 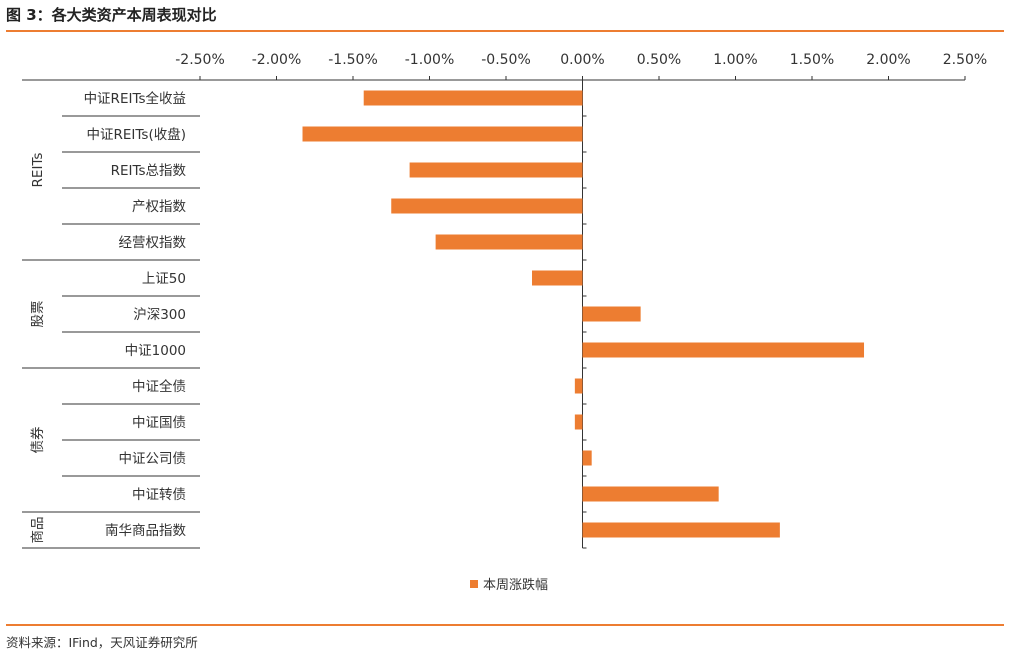 I want to click on legend-swatch, so click(x=474, y=584).